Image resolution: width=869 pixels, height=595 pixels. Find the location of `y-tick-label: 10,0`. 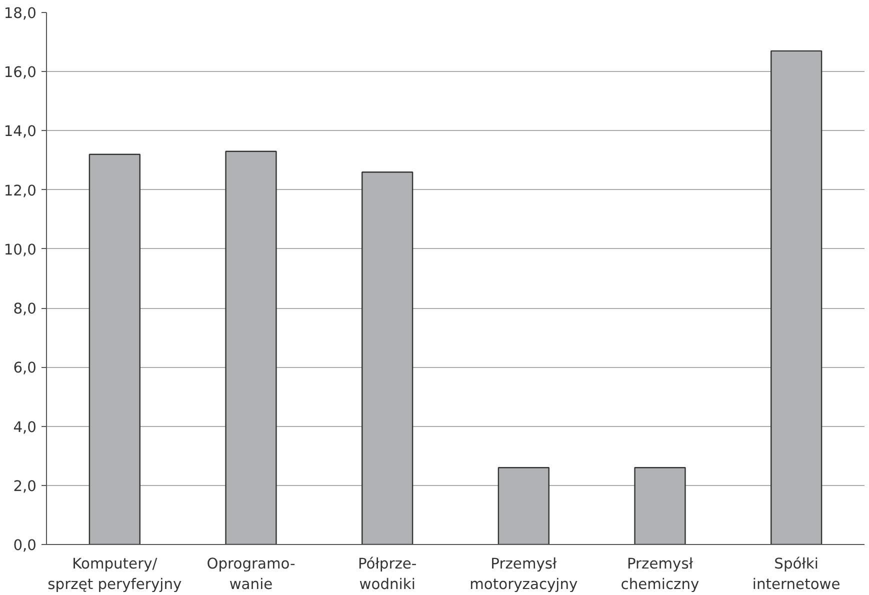

y-tick-label: 10,0 is located at coordinates (20, 249).